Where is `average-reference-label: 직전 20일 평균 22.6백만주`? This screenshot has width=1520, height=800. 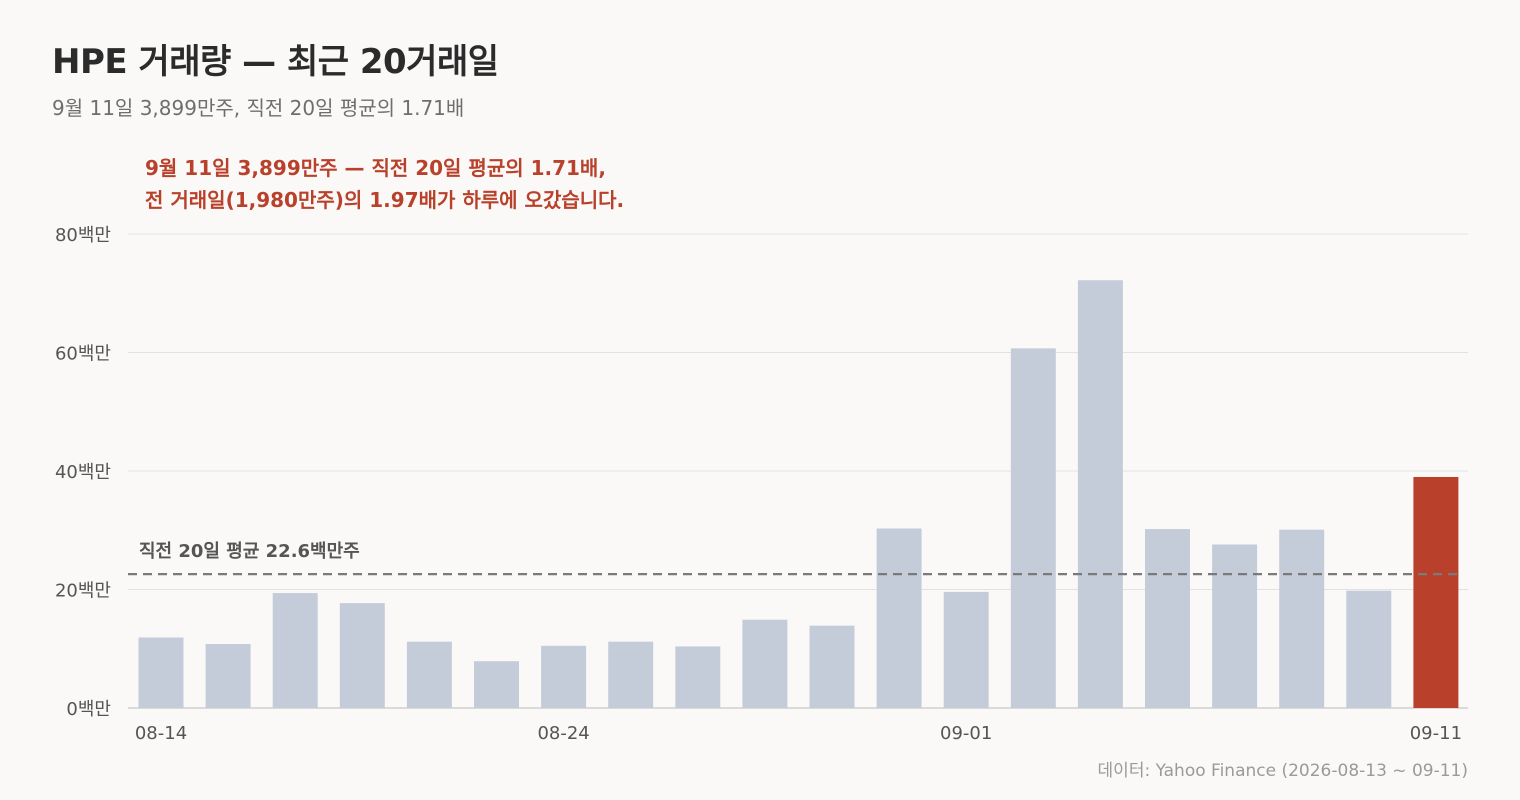
average-reference-label: 직전 20일 평균 22.6백만주 is located at coordinates (249, 551).